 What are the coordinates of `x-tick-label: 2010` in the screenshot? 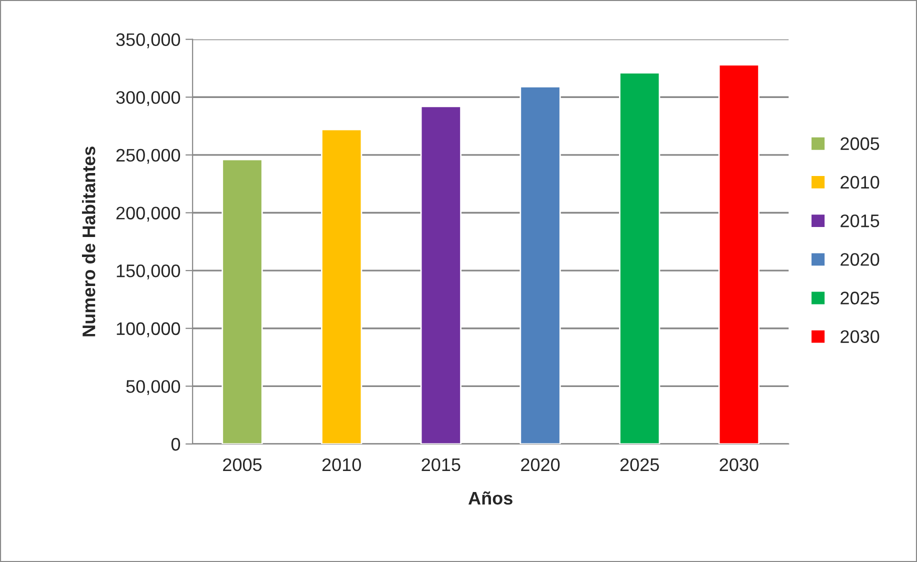 It's located at (341, 465).